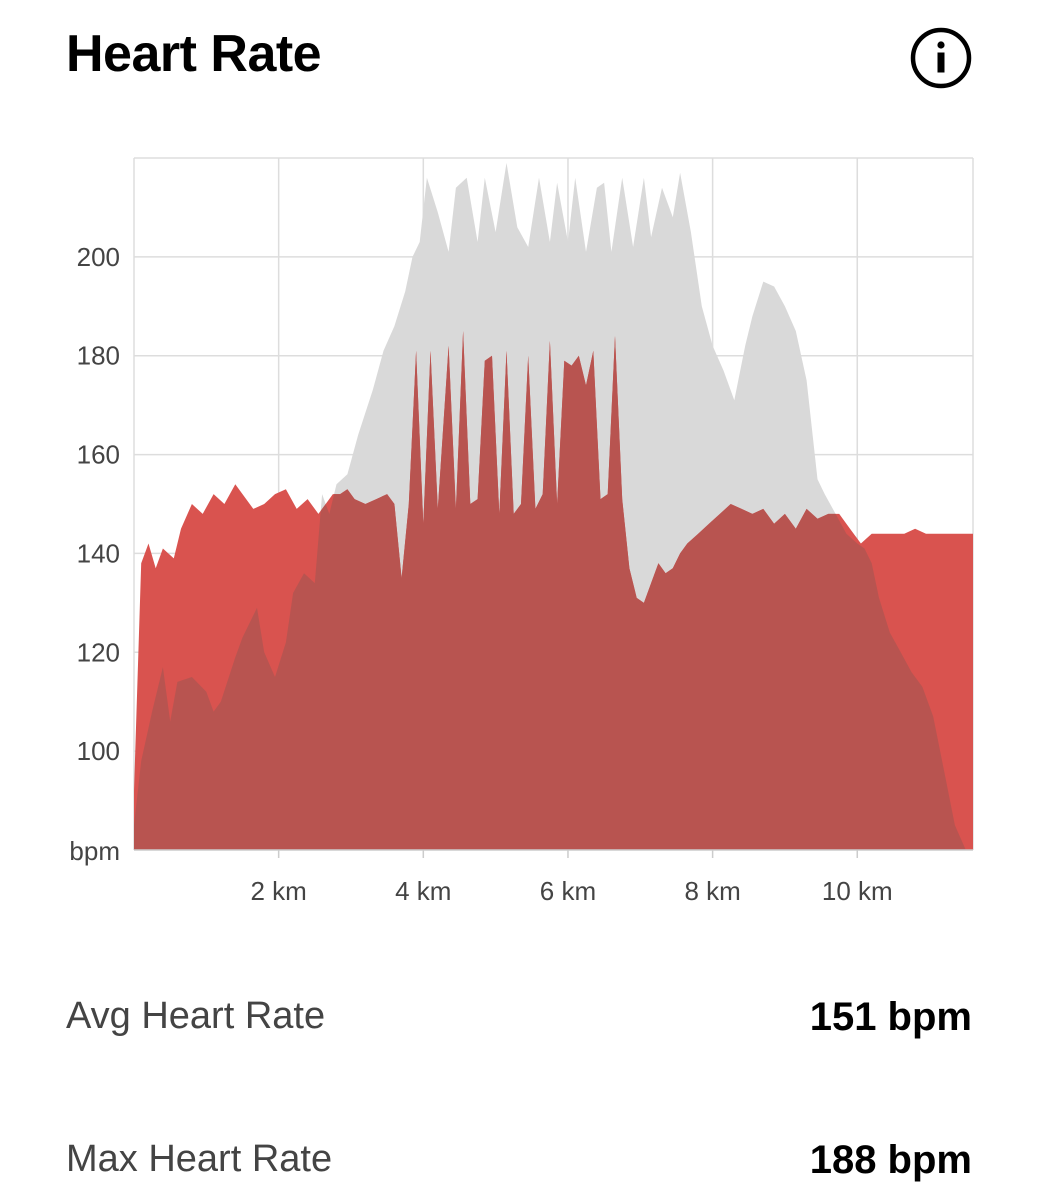  I want to click on x-tick-label: 8 km, so click(712, 891).